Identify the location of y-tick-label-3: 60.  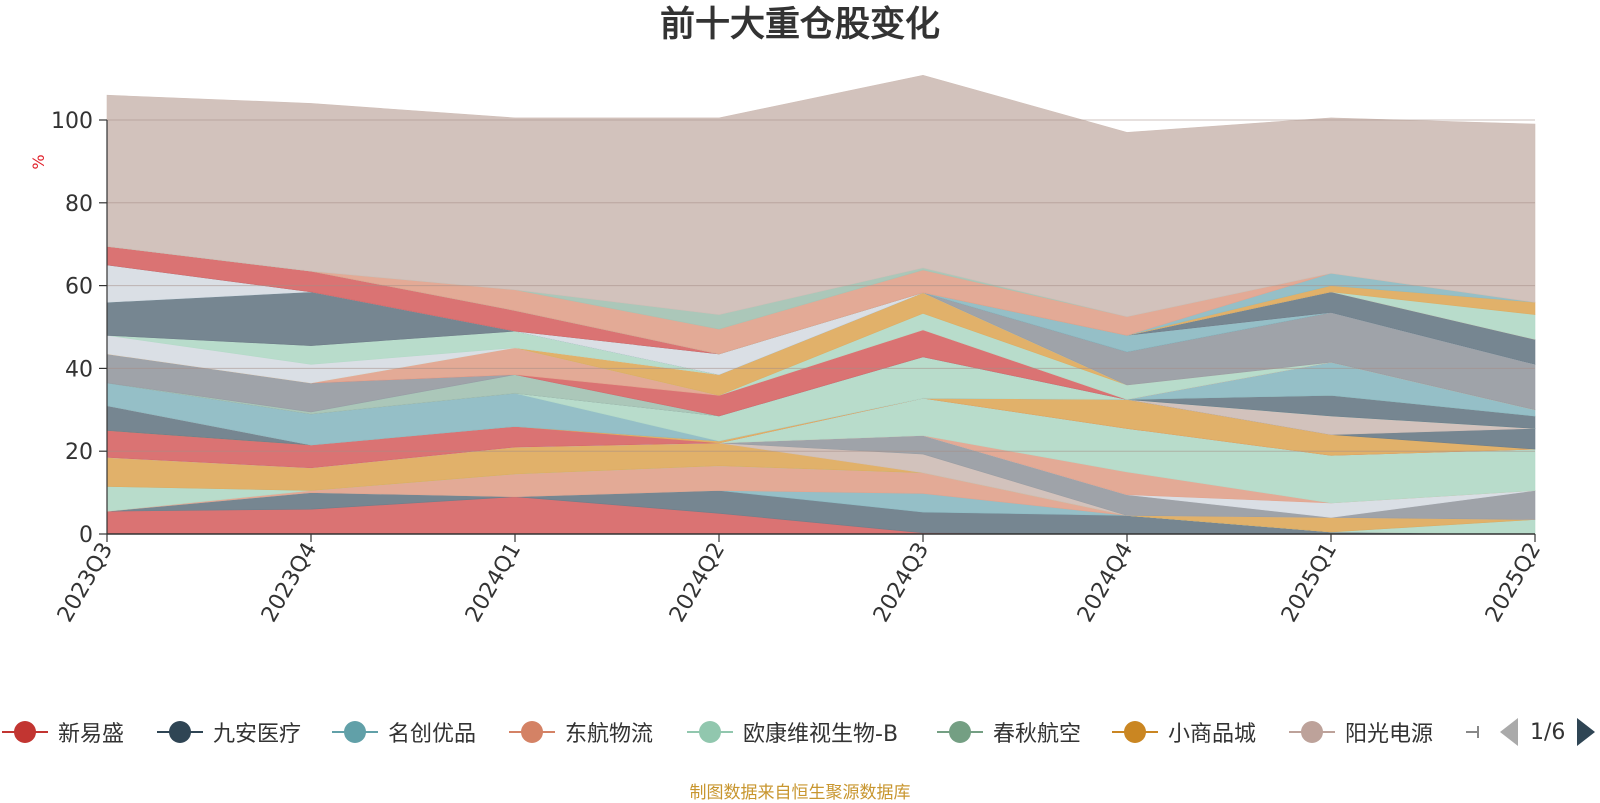
(79, 287).